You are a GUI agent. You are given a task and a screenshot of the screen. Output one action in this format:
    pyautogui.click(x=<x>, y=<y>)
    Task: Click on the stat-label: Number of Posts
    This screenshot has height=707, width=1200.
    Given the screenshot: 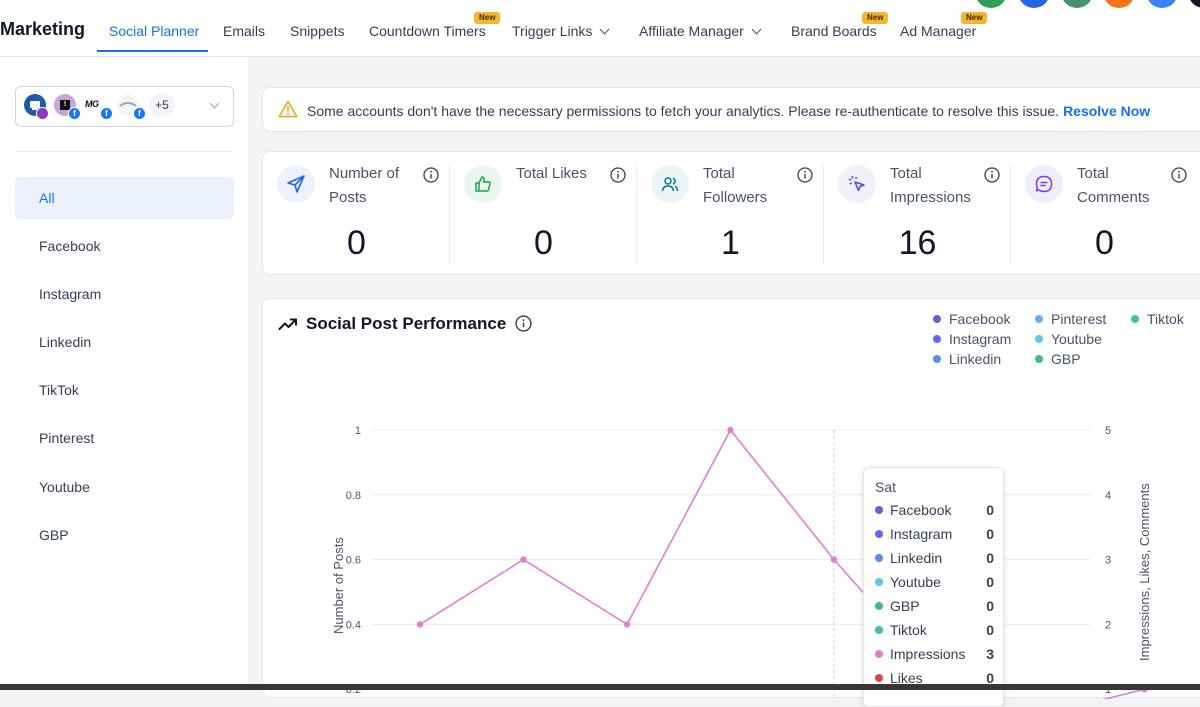 What is the action you would take?
    pyautogui.click(x=364, y=185)
    